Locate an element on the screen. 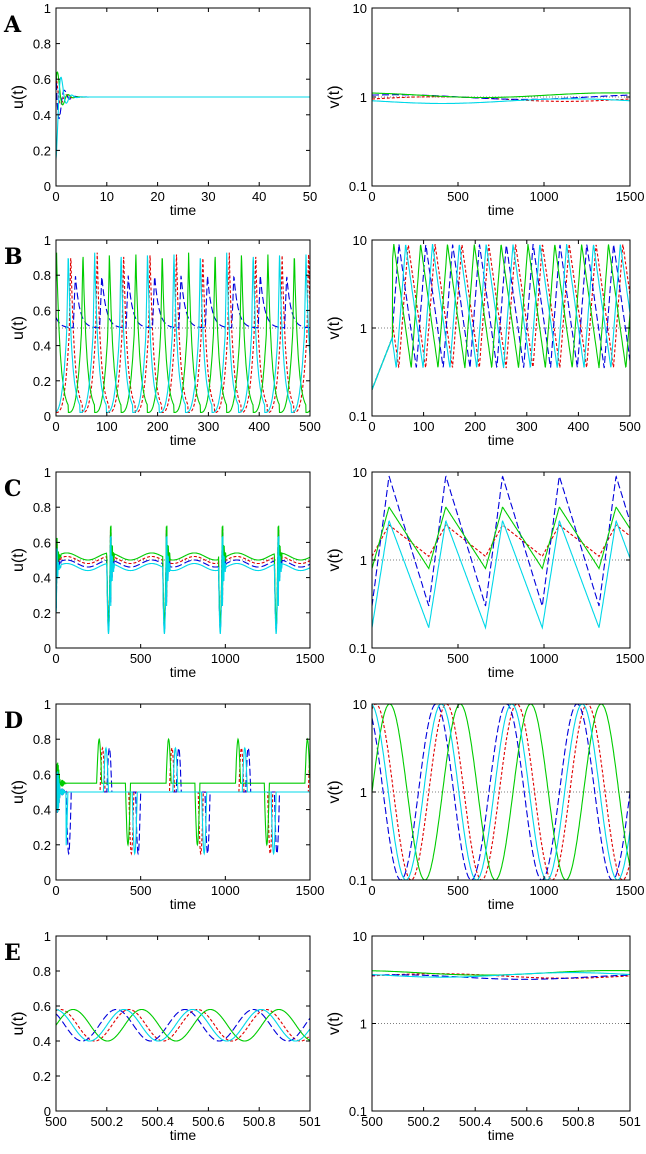 The image size is (646, 1154). x-tick-label: 40 is located at coordinates (259, 196).